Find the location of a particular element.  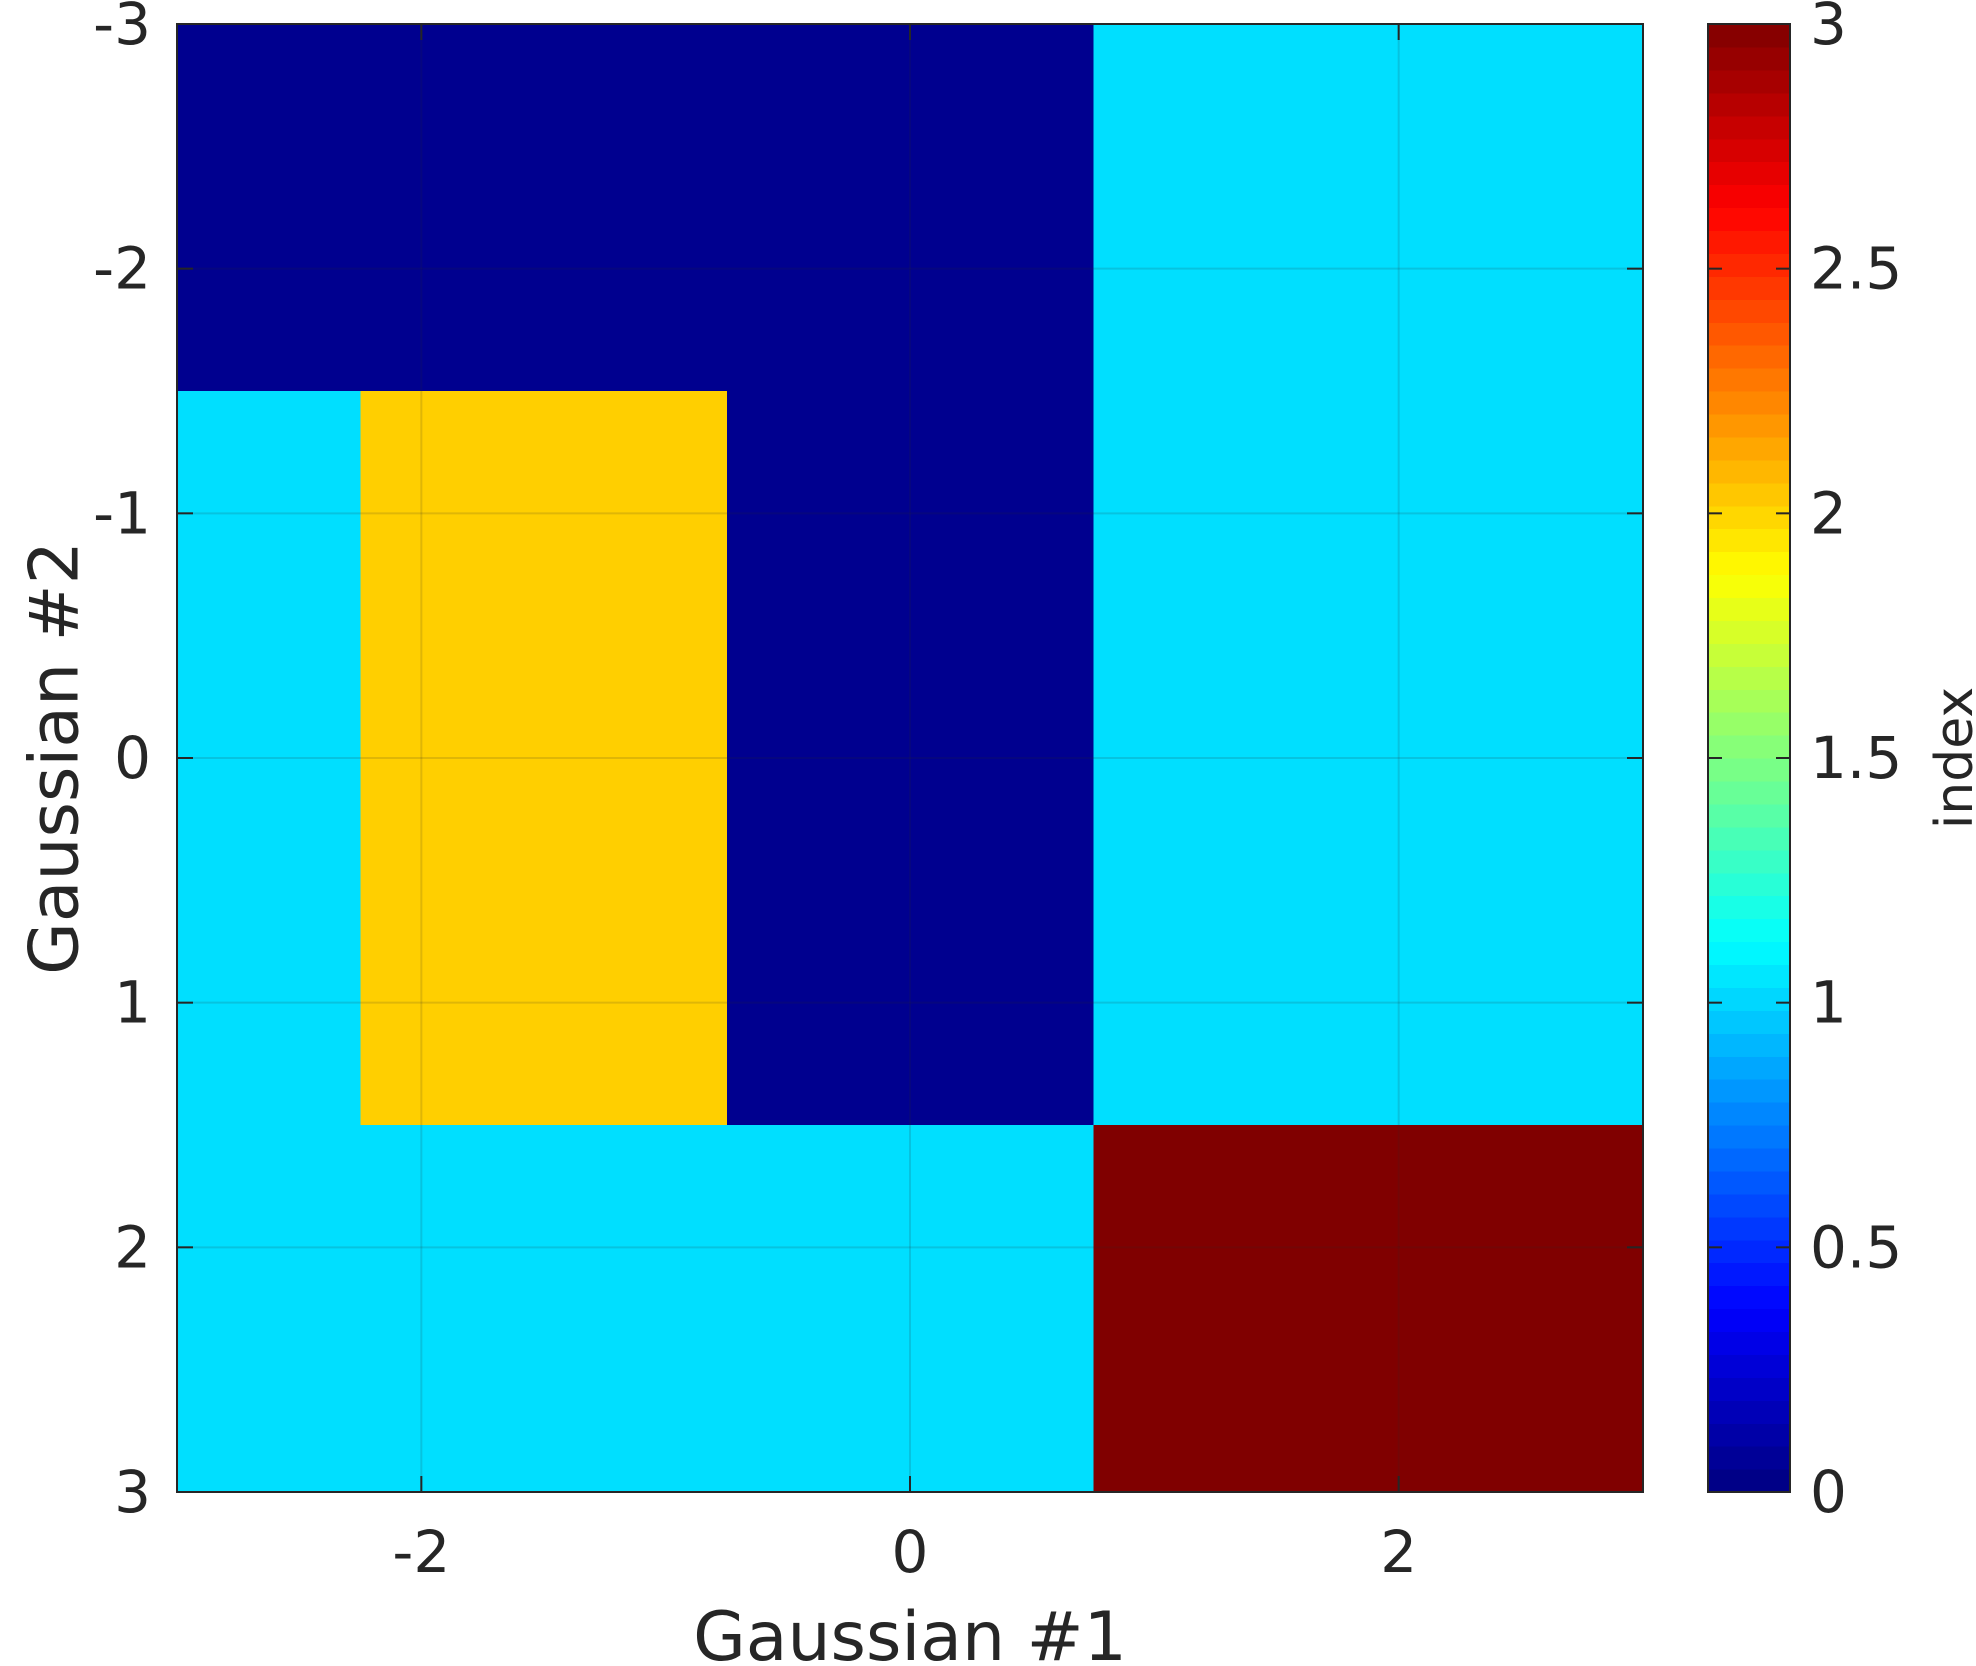

colorbar-tick-label-0: 0 is located at coordinates (1828, 1492).